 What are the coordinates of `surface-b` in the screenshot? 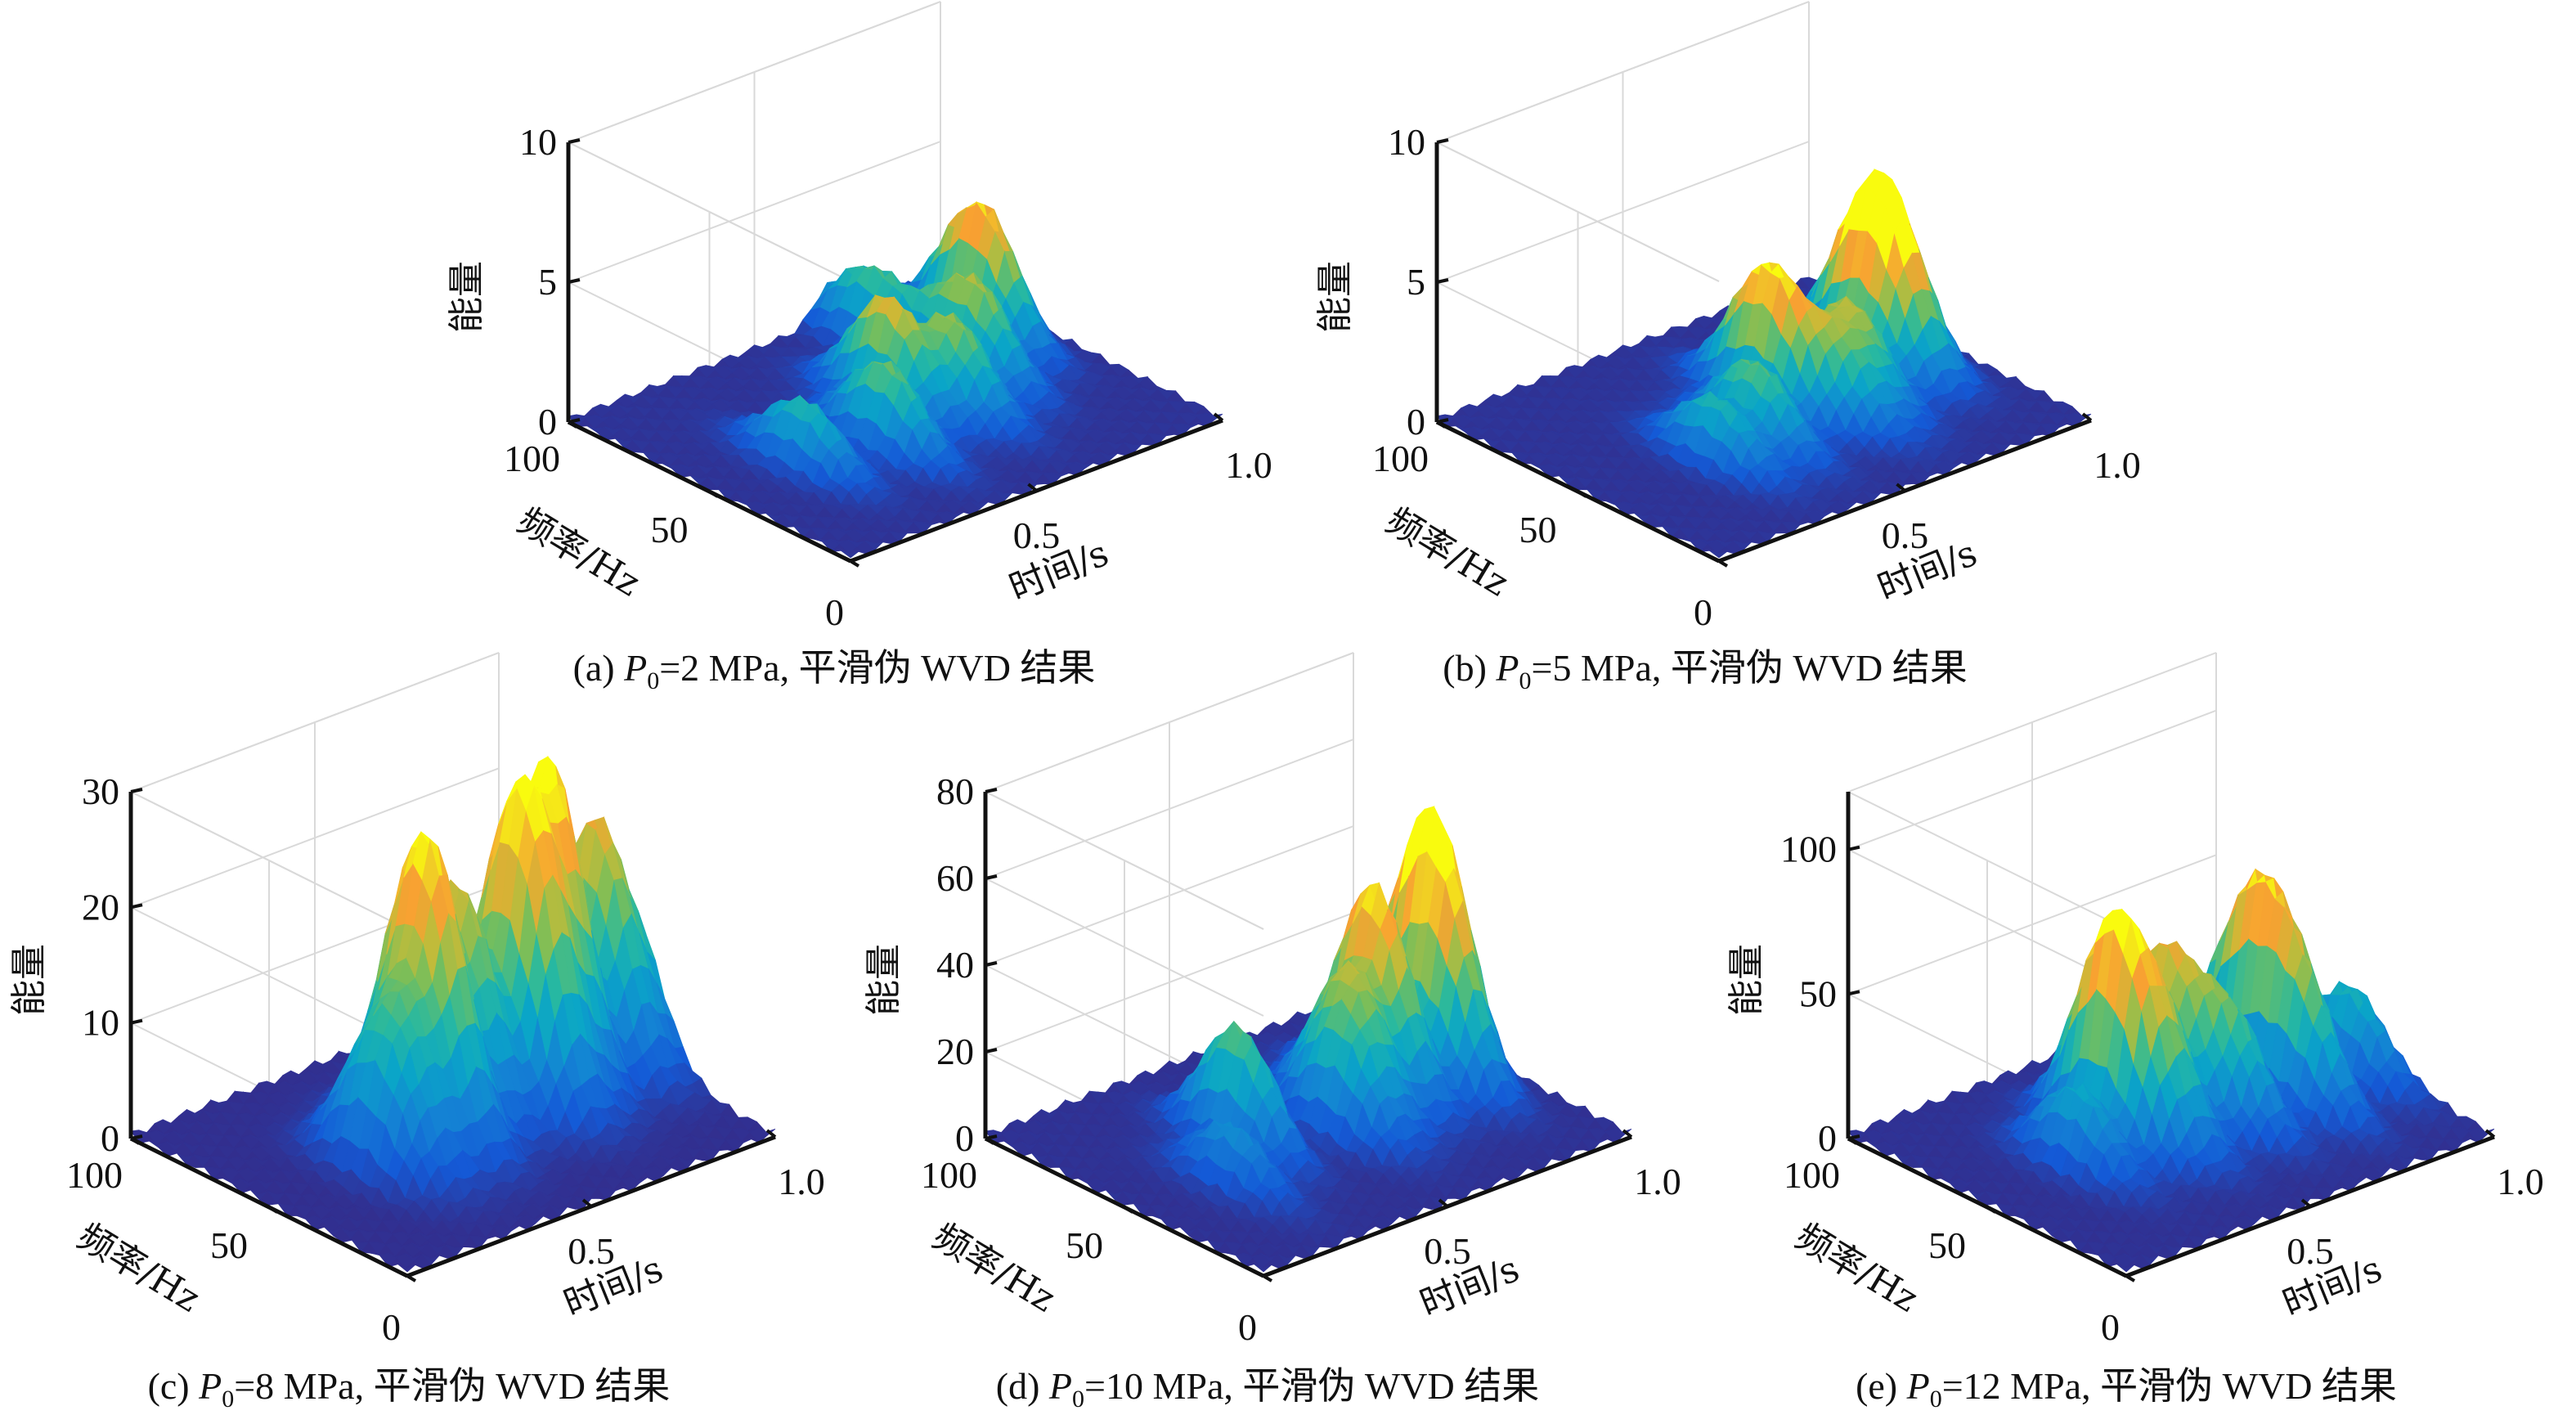 It's located at (1764, 363).